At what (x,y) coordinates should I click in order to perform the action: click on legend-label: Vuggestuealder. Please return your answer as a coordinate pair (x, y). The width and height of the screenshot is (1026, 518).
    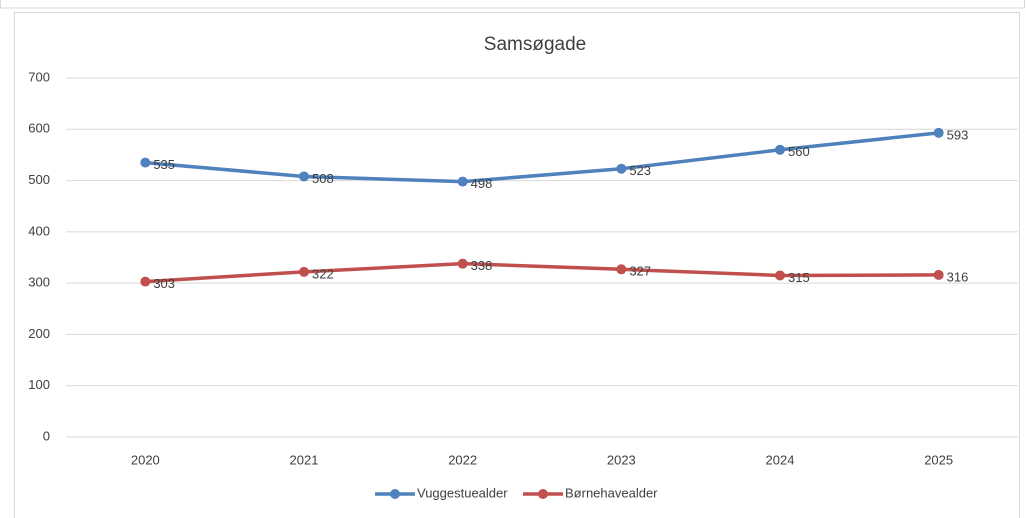
    Looking at the image, I should click on (462, 492).